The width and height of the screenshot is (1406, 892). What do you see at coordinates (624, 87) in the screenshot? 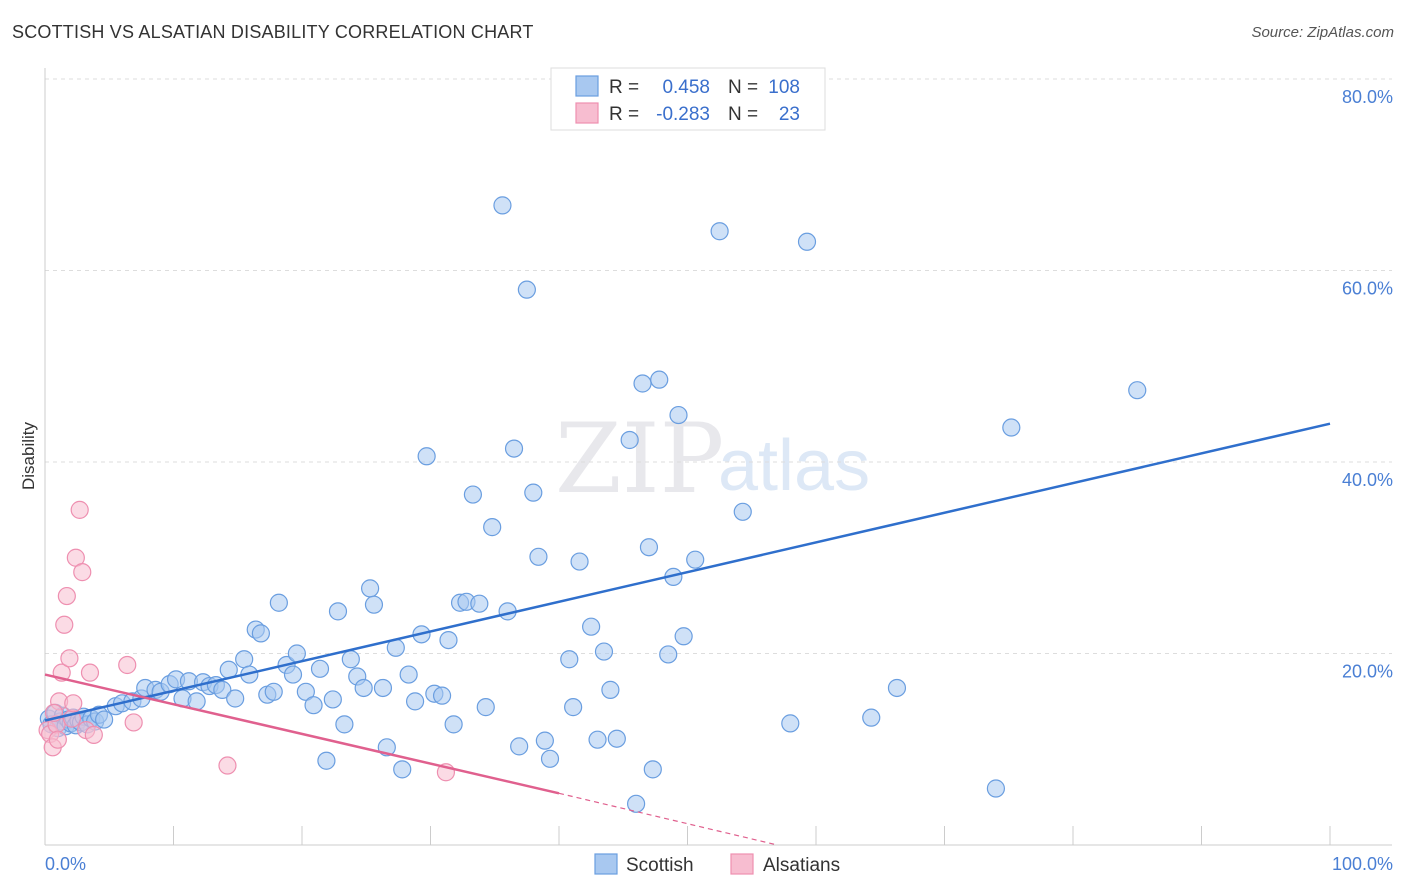
I see `legend-r-label-scottish: R =` at bounding box center [624, 87].